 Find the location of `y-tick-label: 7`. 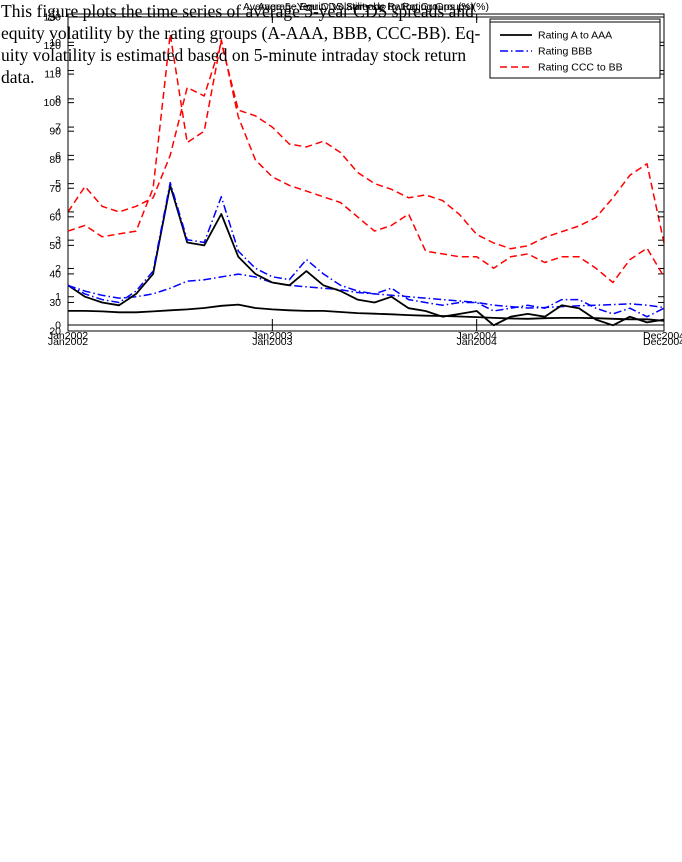

y-tick-label: 7 is located at coordinates (58, 128).